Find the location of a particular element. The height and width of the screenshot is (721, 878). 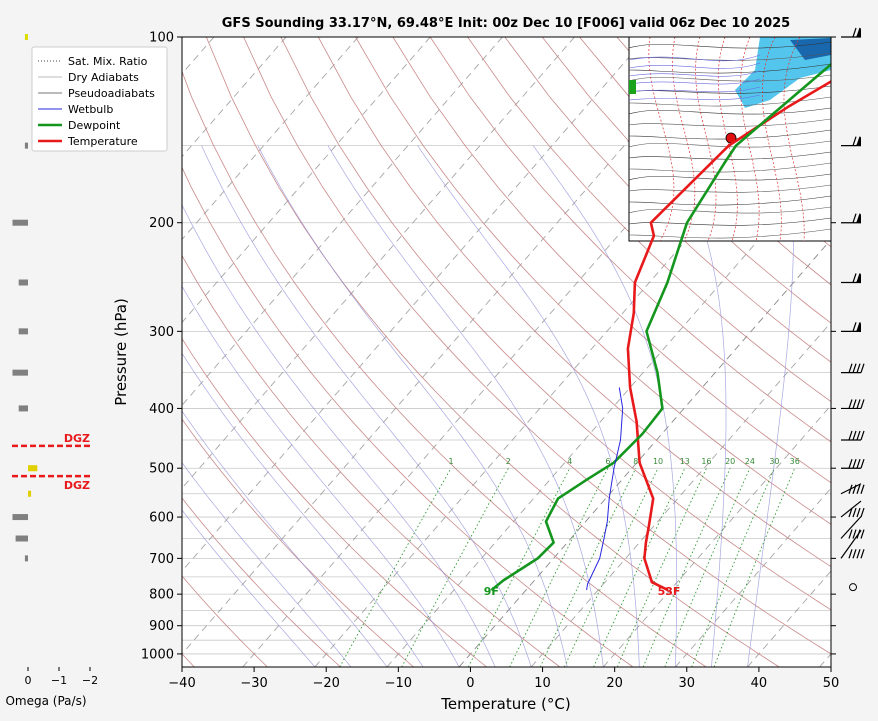

dgz-label: DGZ is located at coordinates (77, 485).